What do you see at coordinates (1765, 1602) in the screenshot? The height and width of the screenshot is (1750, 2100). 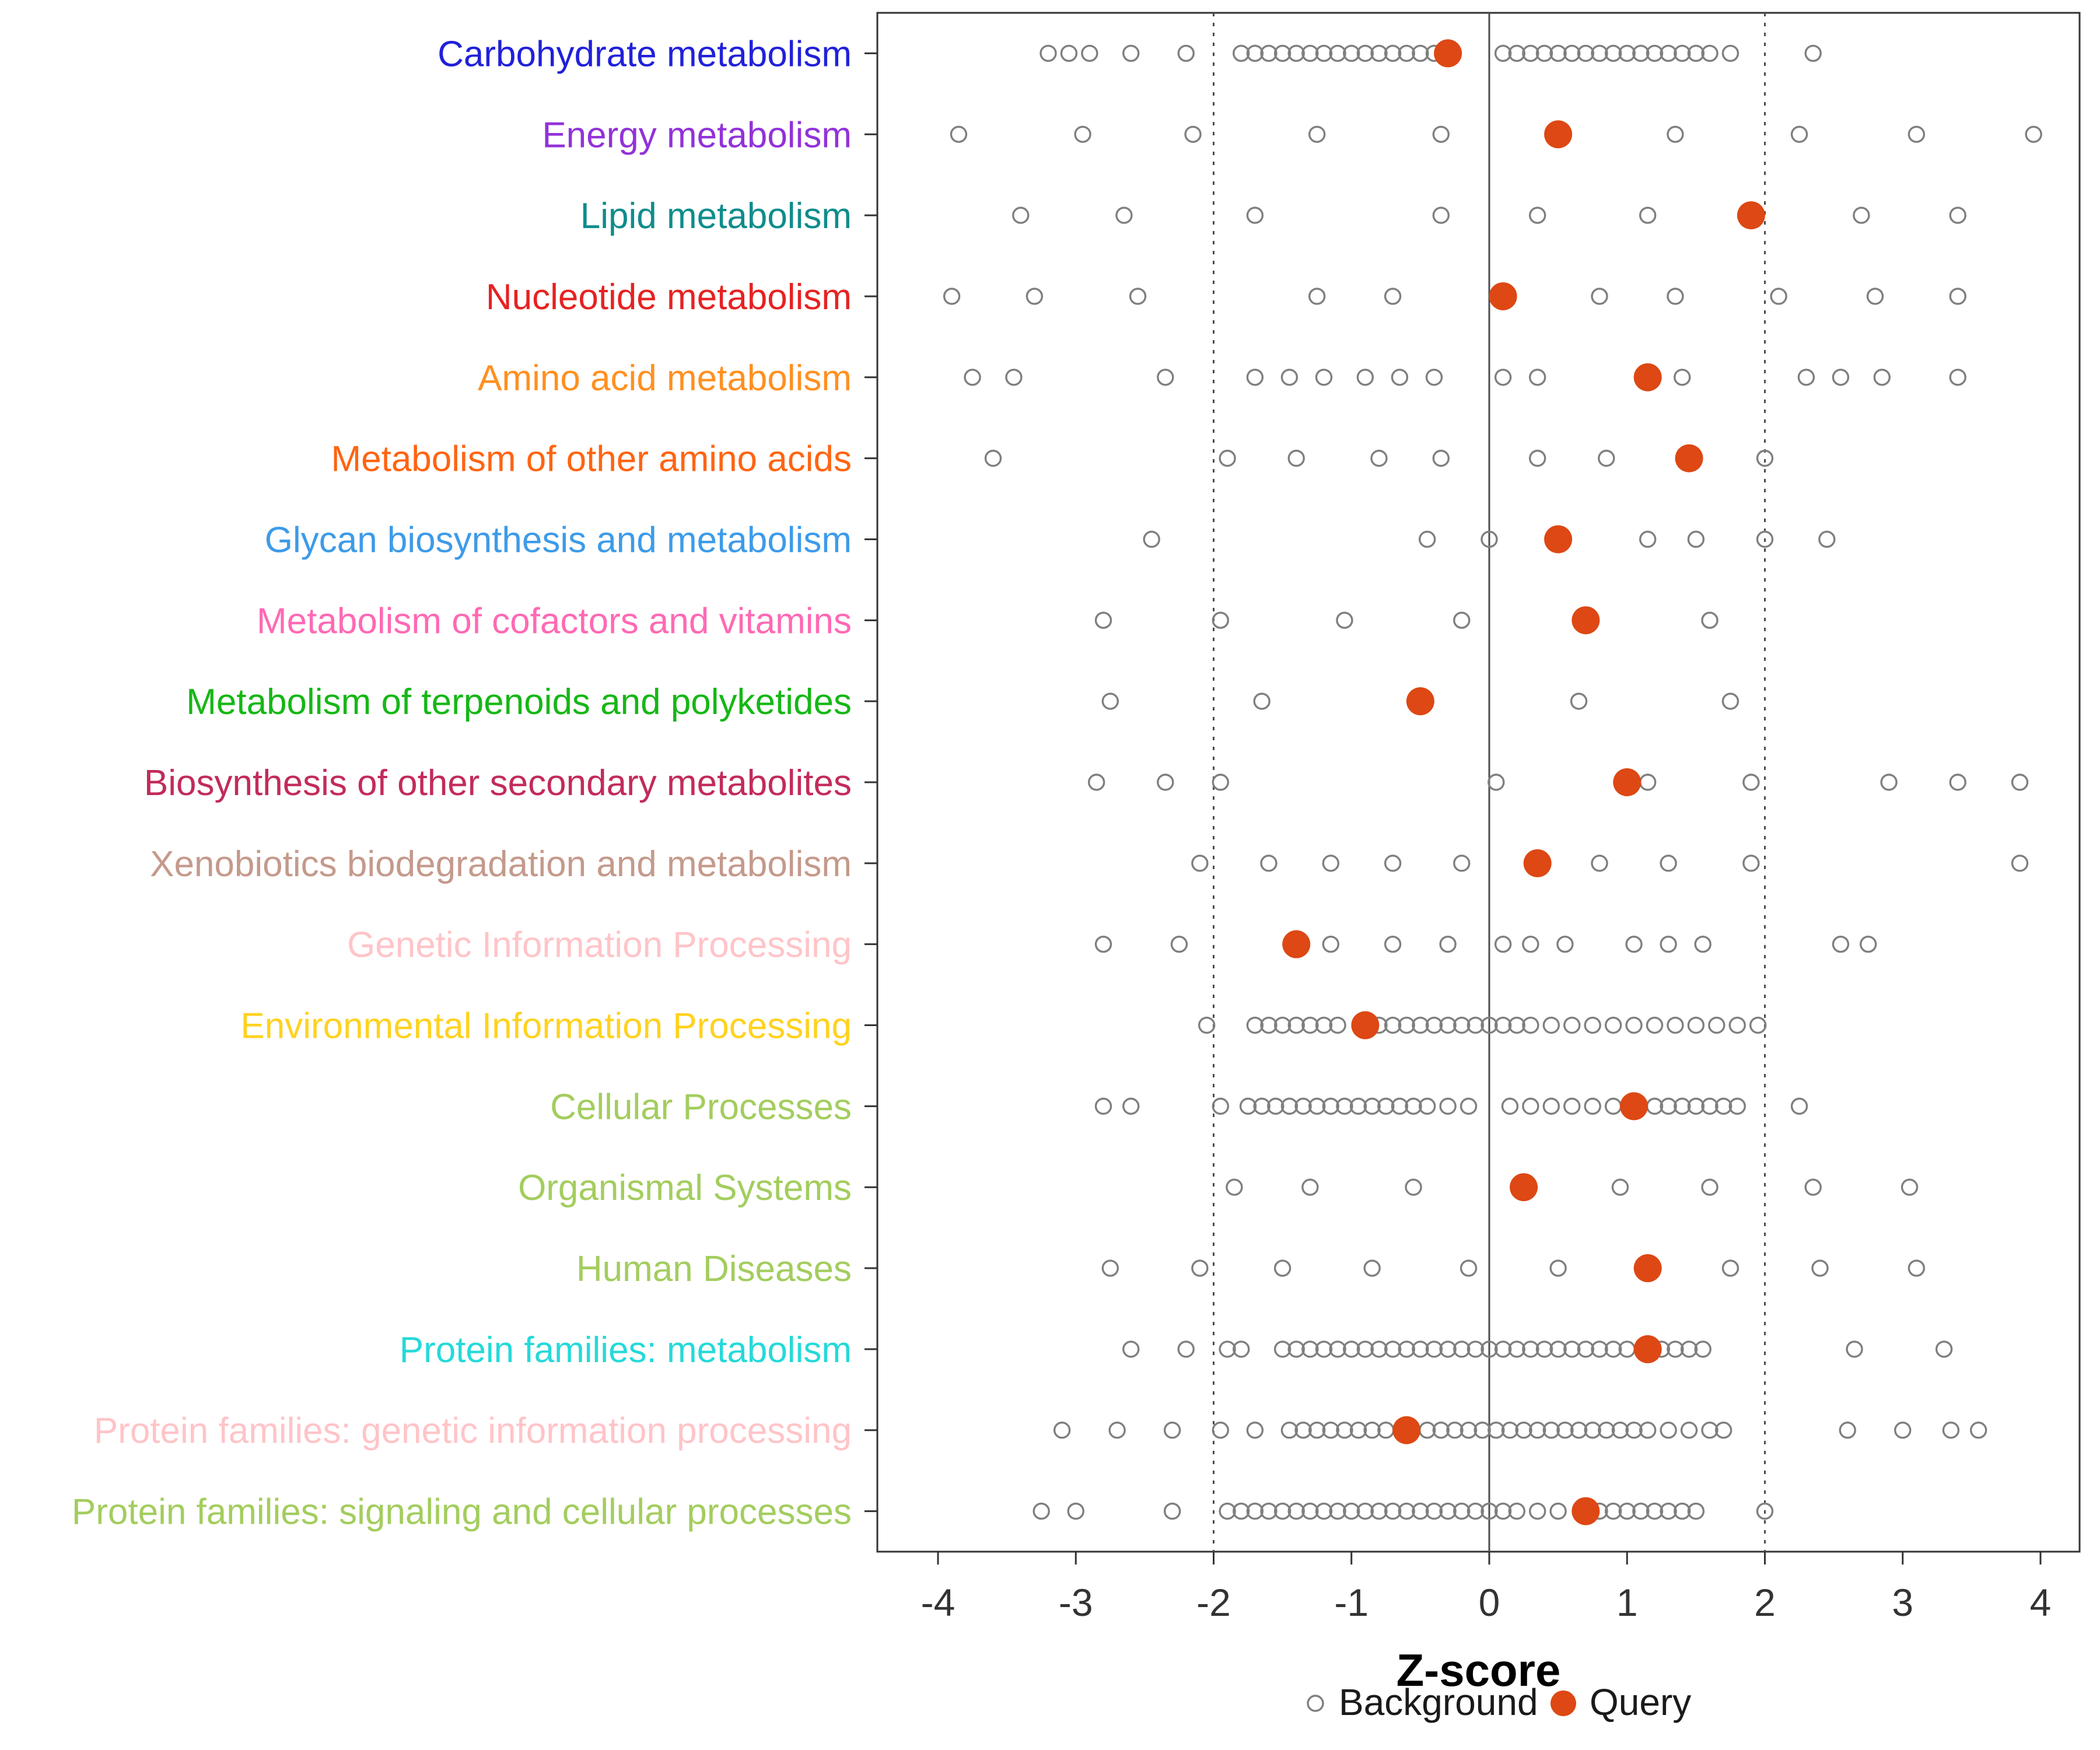 I see `x-tick-label: 2` at bounding box center [1765, 1602].